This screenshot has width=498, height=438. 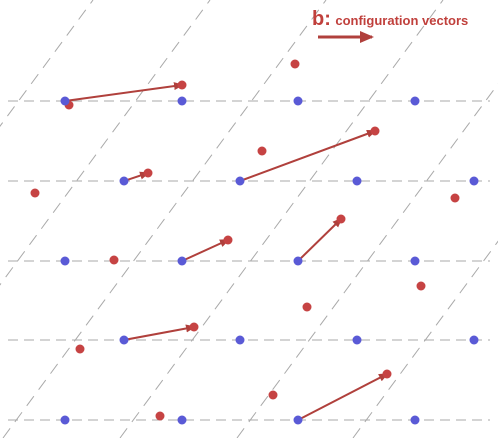 What do you see at coordinates (321, 19) in the screenshot?
I see `figure-label-letter: b:` at bounding box center [321, 19].